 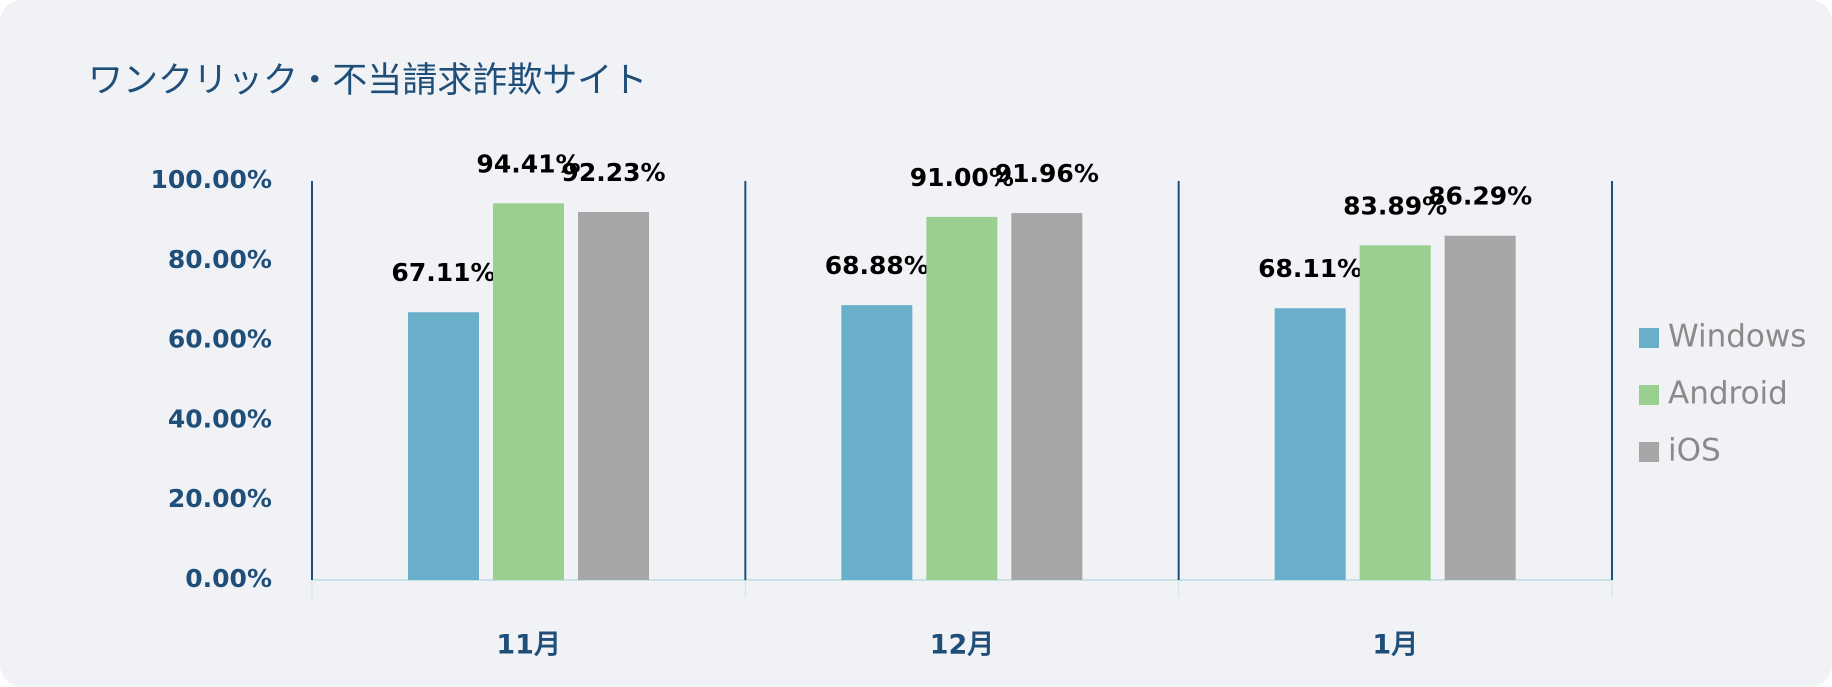 What do you see at coordinates (962, 645) in the screenshot?
I see `x-tick-label: 12月` at bounding box center [962, 645].